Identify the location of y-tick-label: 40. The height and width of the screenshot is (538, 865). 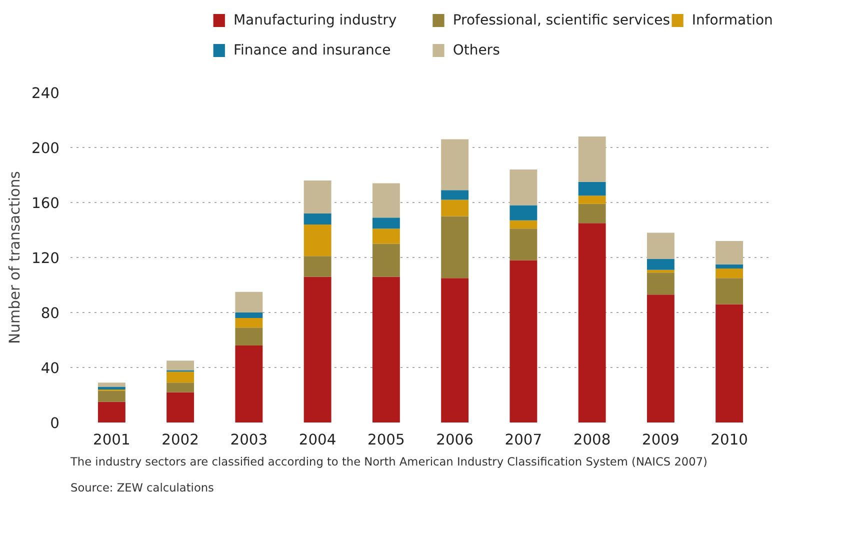
(50, 368).